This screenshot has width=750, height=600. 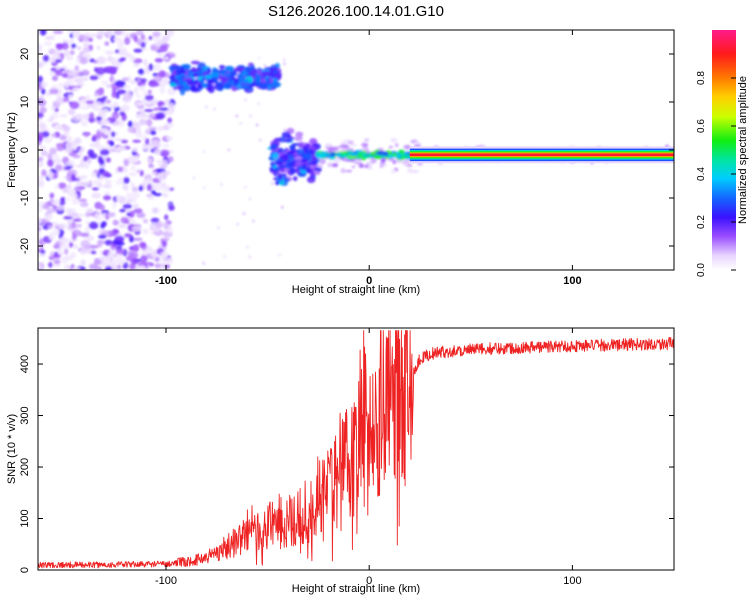 What do you see at coordinates (572, 581) in the screenshot?
I see `x-tick-label: 100` at bounding box center [572, 581].